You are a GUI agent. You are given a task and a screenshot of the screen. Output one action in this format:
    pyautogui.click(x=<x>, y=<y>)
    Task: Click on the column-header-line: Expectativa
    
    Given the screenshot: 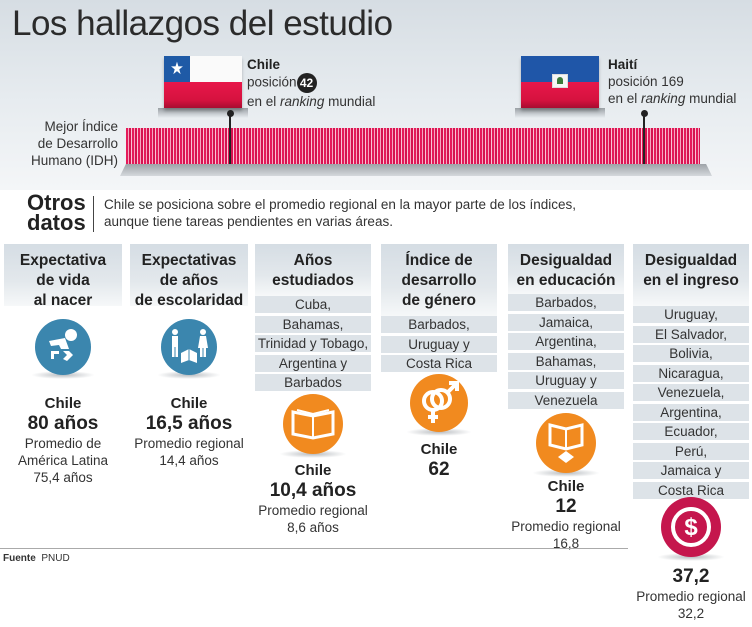 What is the action you would take?
    pyautogui.click(x=63, y=260)
    